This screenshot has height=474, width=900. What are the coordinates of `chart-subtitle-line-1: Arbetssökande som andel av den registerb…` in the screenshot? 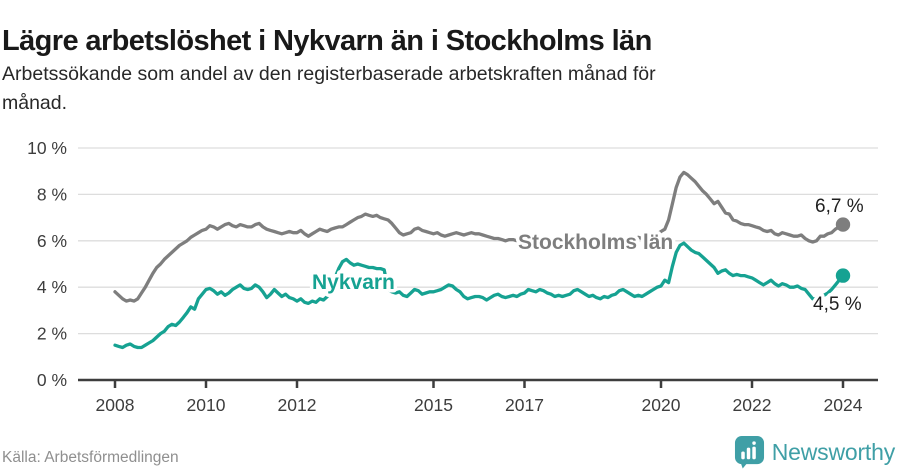 It's located at (329, 74).